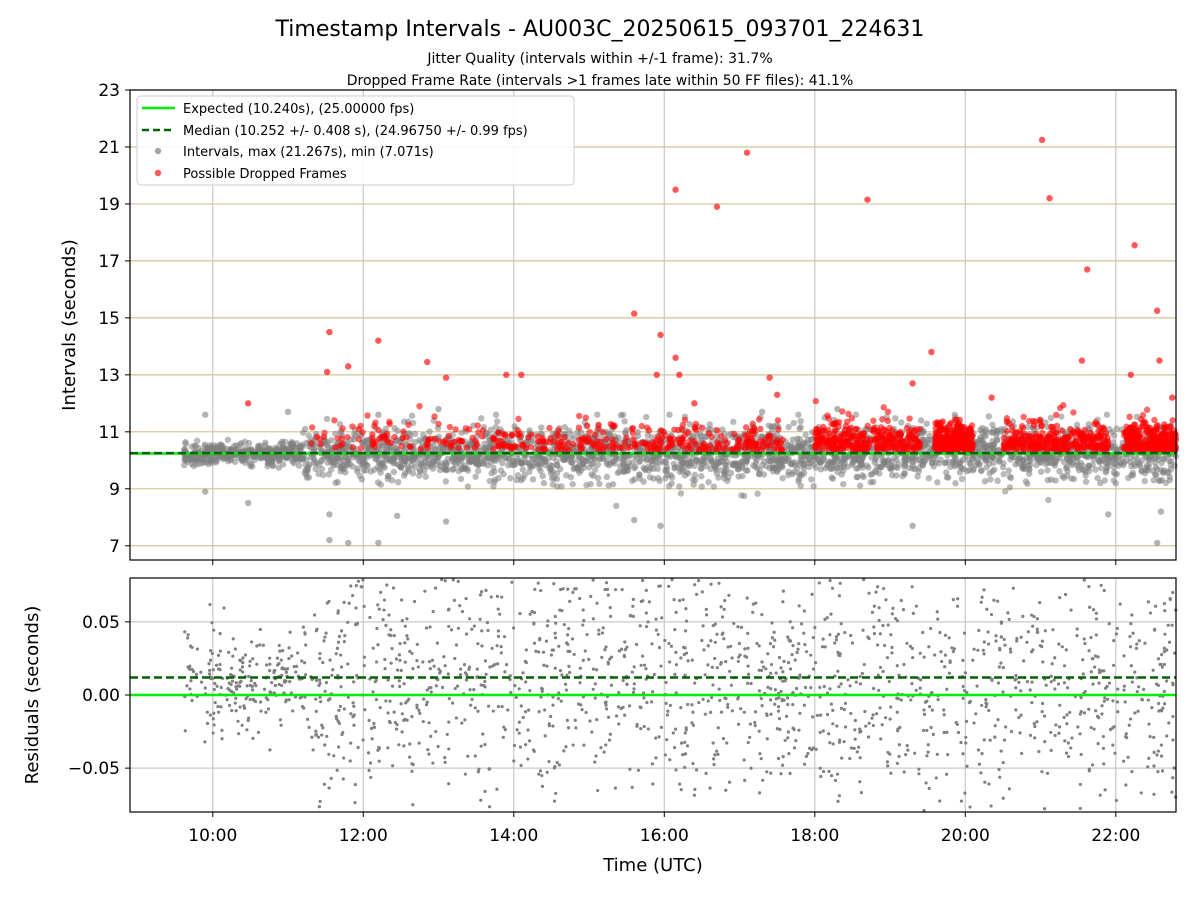  I want to click on legend-intervals-label: Intervals, max (21.267s), min (7.071s), so click(308, 152).